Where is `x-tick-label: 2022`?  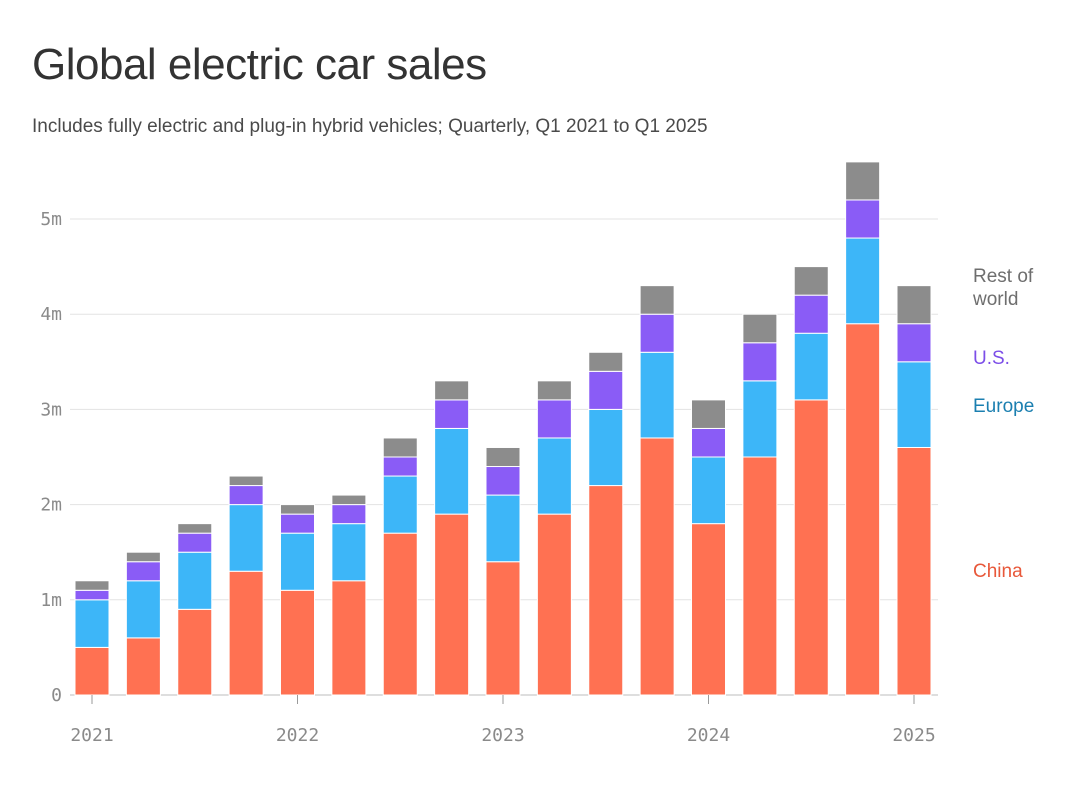
x-tick-label: 2022 is located at coordinates (297, 735).